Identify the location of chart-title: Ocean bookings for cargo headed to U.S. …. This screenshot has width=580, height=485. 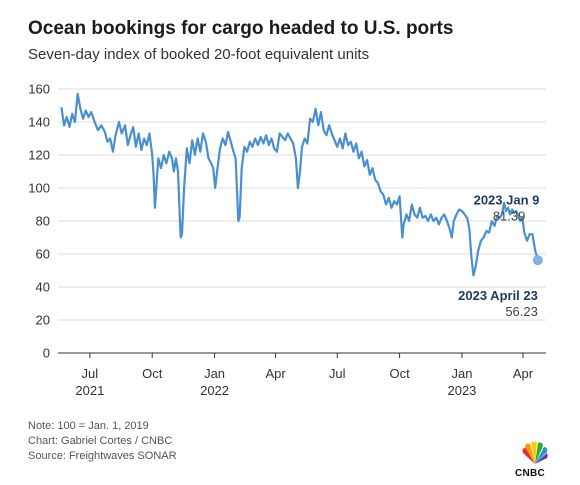
(241, 28).